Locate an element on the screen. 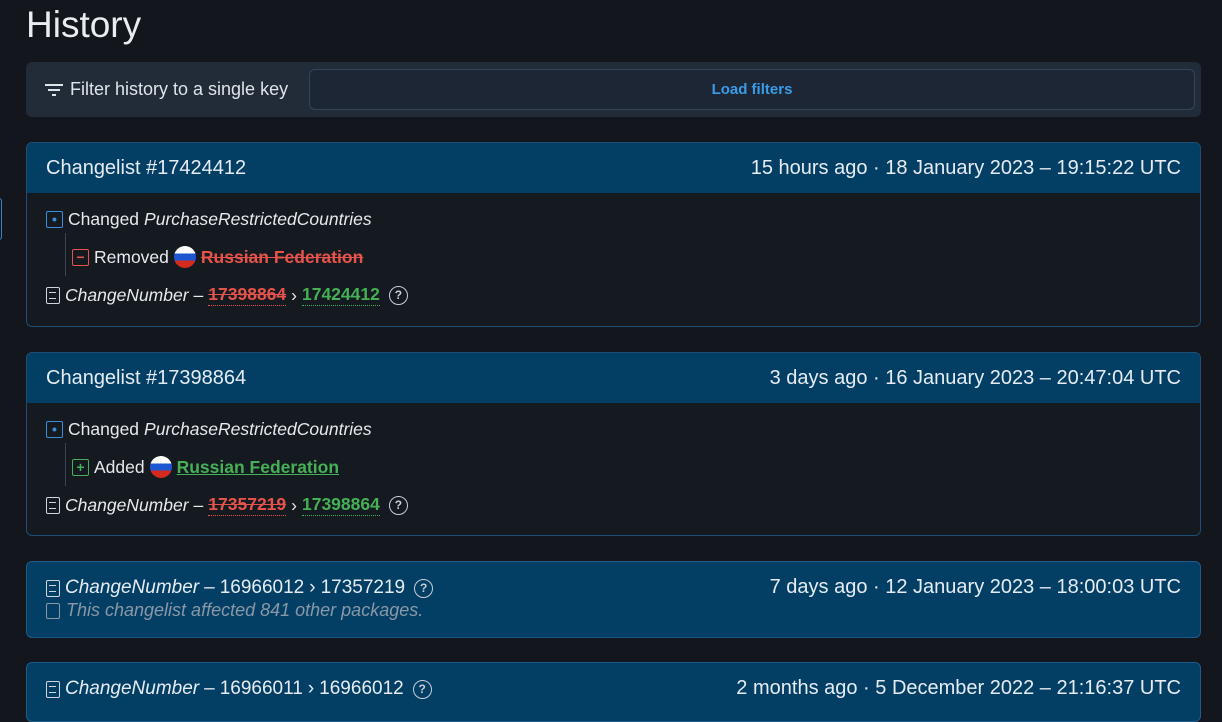 The width and height of the screenshot is (1222, 722). copy-icon is located at coordinates (53, 610).